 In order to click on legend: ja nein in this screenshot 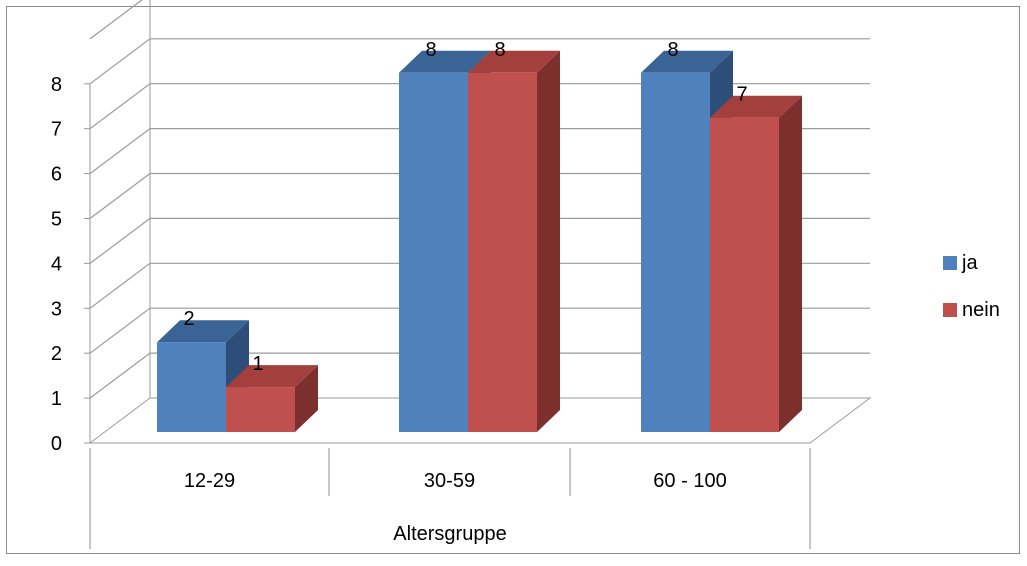, I will do `click(971, 286)`.